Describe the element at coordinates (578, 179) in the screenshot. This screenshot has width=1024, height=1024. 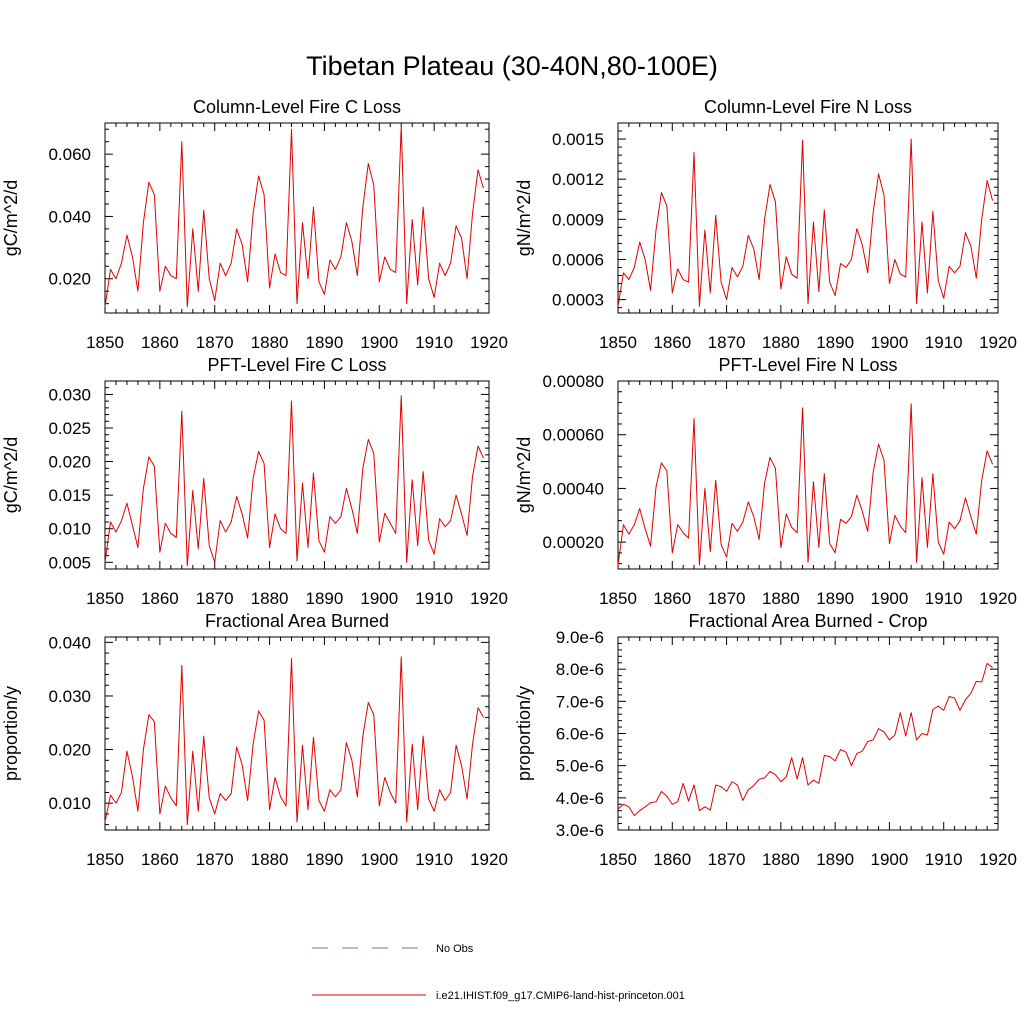
I see `y-tick-label: 0.0012` at that location.